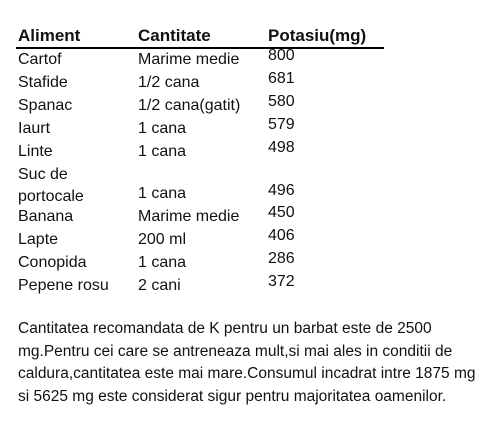 The height and width of the screenshot is (438, 500). I want to click on table-row: Banana Marime medie 450, so click(200, 216).